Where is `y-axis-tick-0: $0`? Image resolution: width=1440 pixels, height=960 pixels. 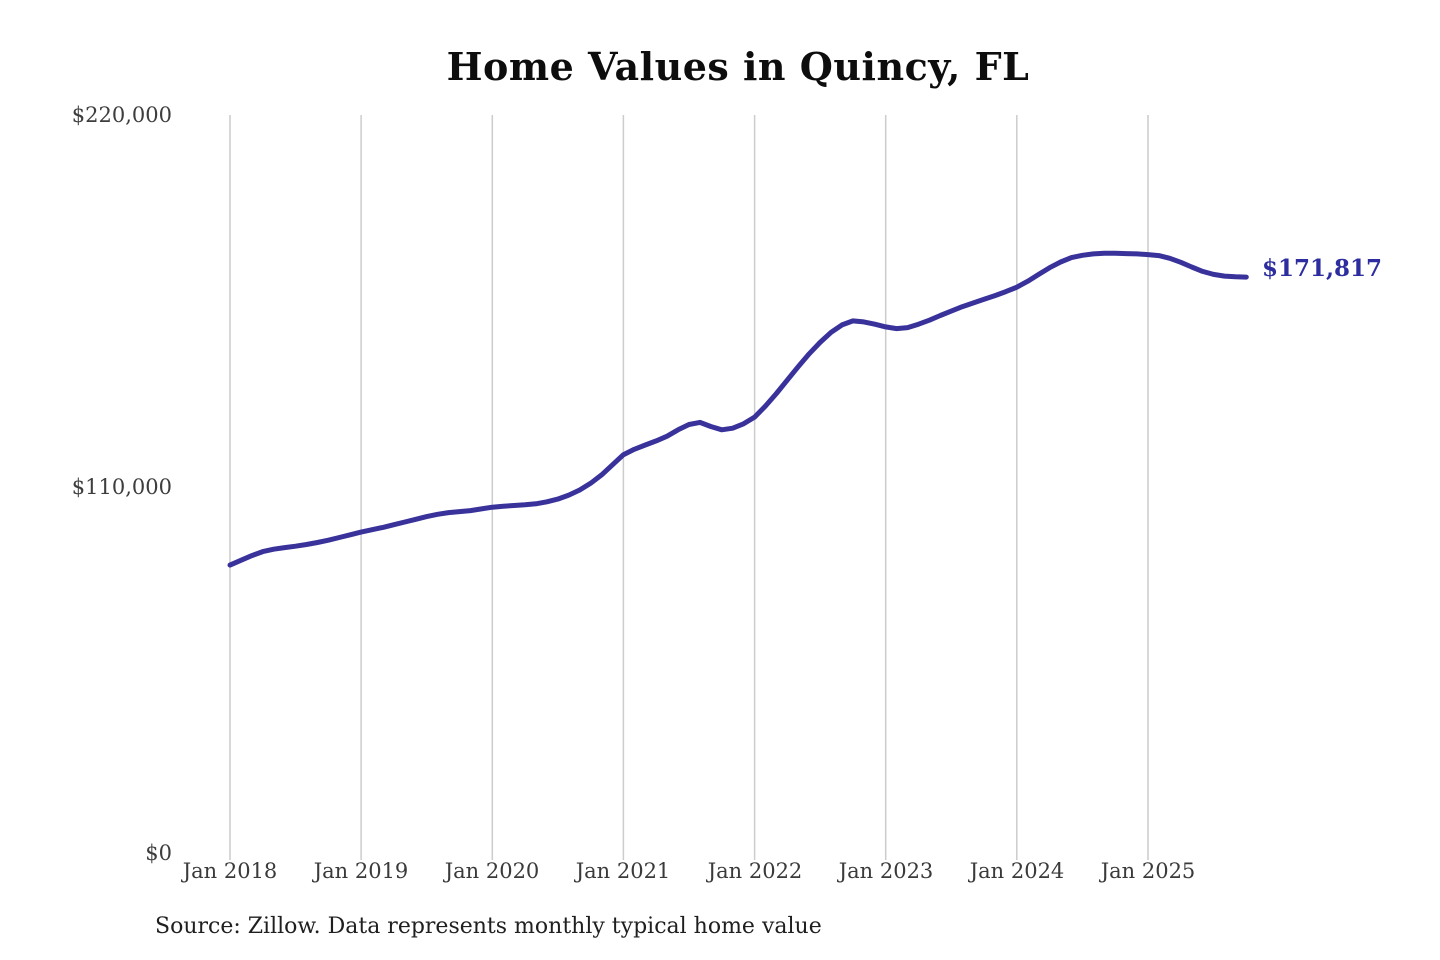 y-axis-tick-0: $0 is located at coordinates (158, 853).